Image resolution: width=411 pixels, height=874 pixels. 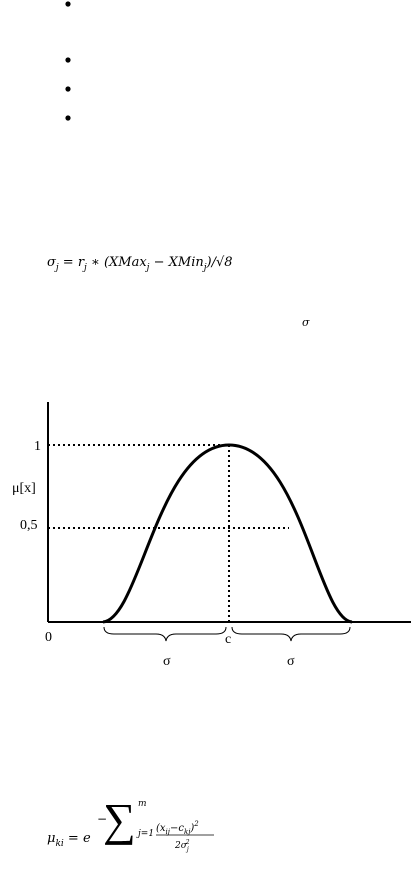 I want to click on origin-label: 0, so click(x=48, y=637).